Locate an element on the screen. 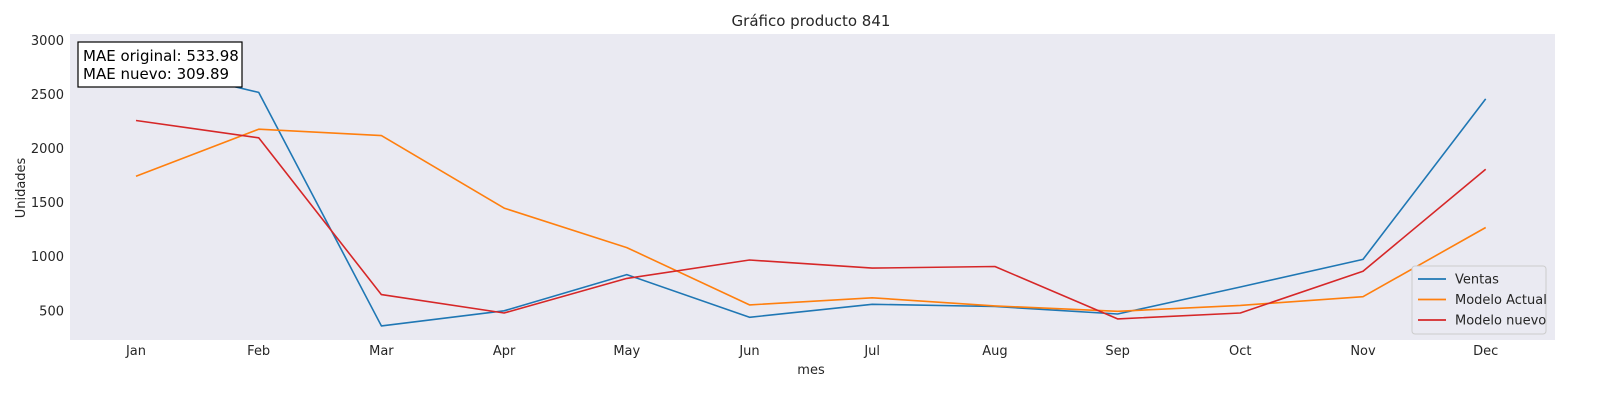 The height and width of the screenshot is (400, 1600). x-tick-label-sep: Sep is located at coordinates (1117, 351).